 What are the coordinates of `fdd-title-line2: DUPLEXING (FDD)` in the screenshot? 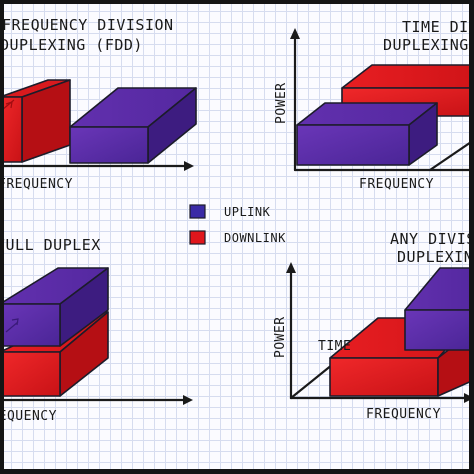 It's located at (71, 45).